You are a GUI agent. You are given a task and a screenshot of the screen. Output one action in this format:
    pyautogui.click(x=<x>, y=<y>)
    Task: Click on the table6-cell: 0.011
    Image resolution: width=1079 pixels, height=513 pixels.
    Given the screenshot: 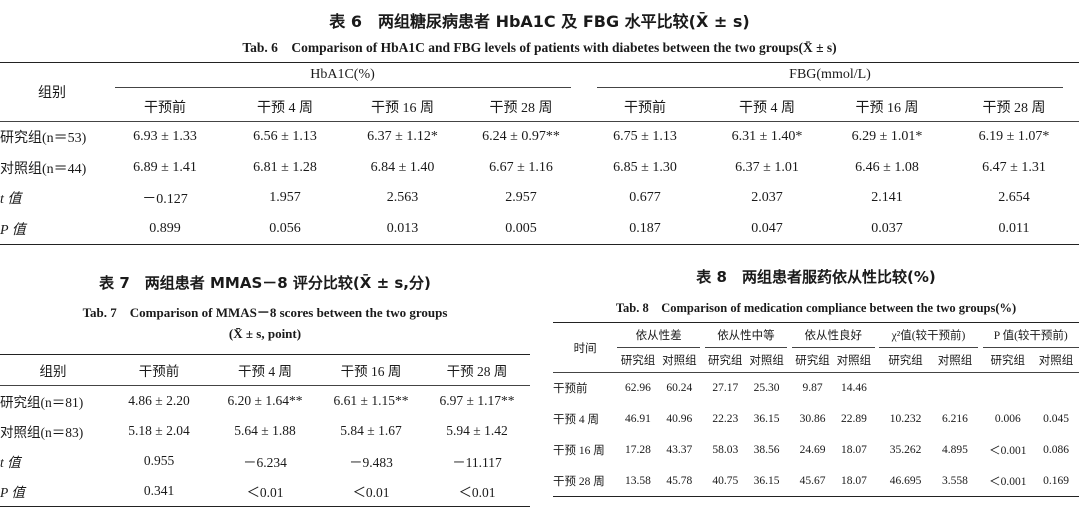 What is the action you would take?
    pyautogui.click(x=1014, y=229)
    